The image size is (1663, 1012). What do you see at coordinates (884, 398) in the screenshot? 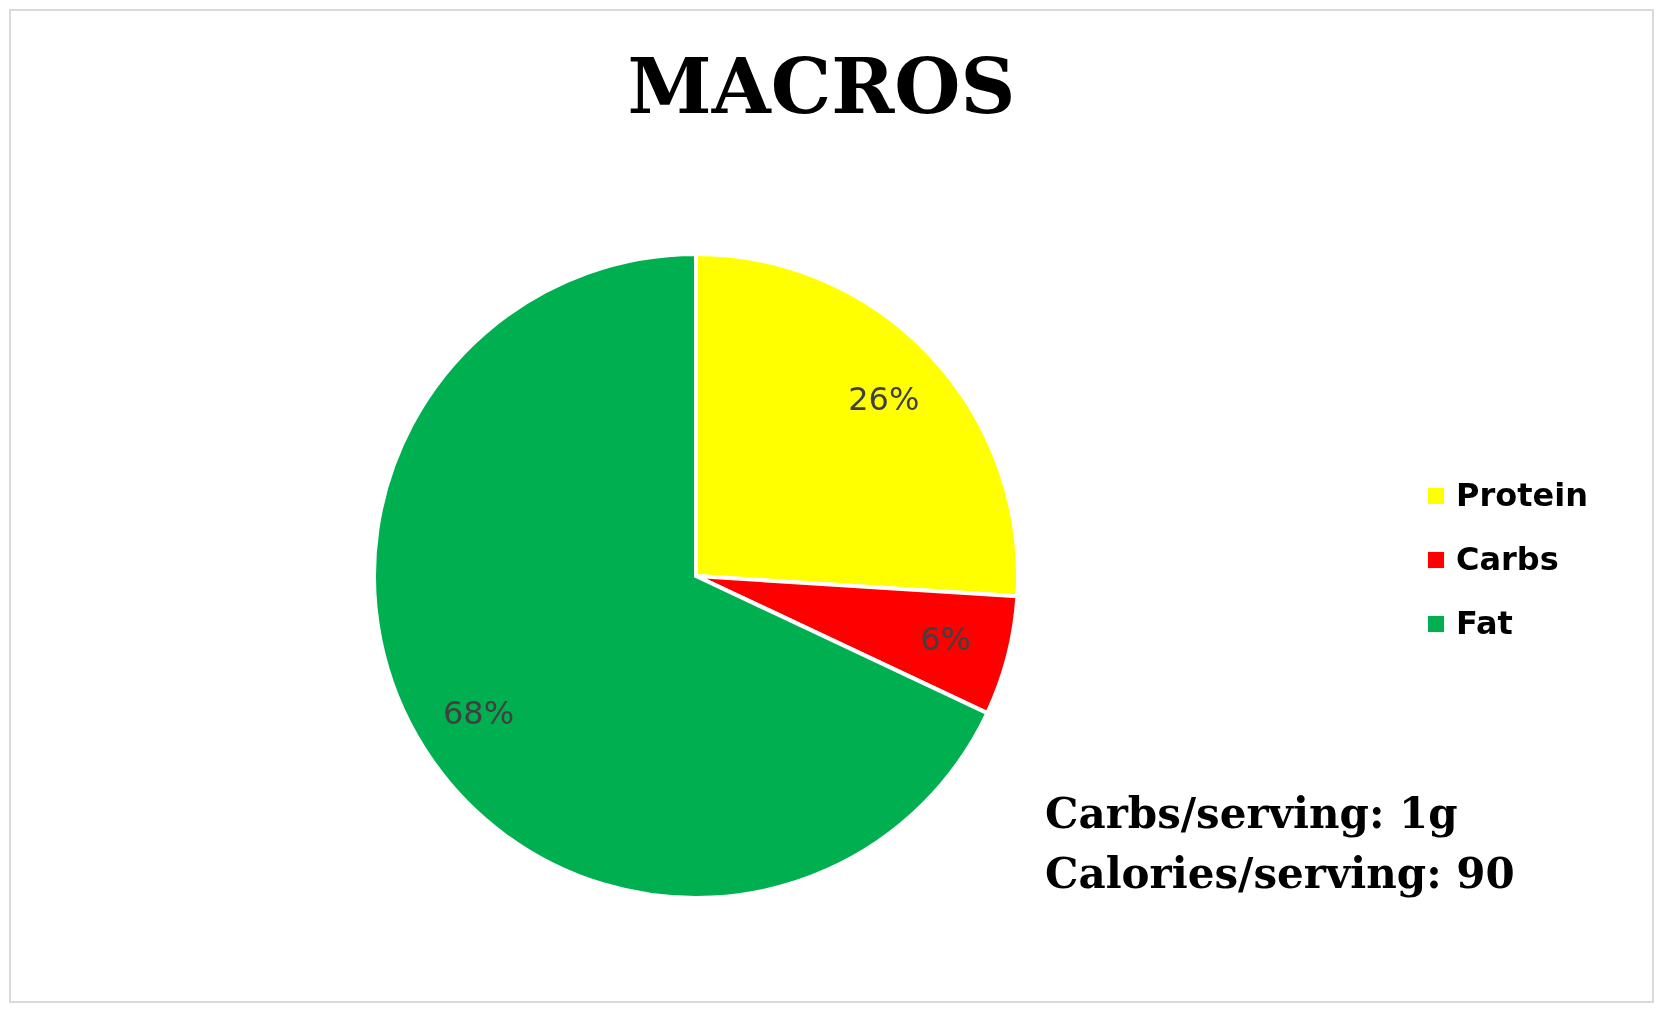
I see `data-label: 26%` at bounding box center [884, 398].